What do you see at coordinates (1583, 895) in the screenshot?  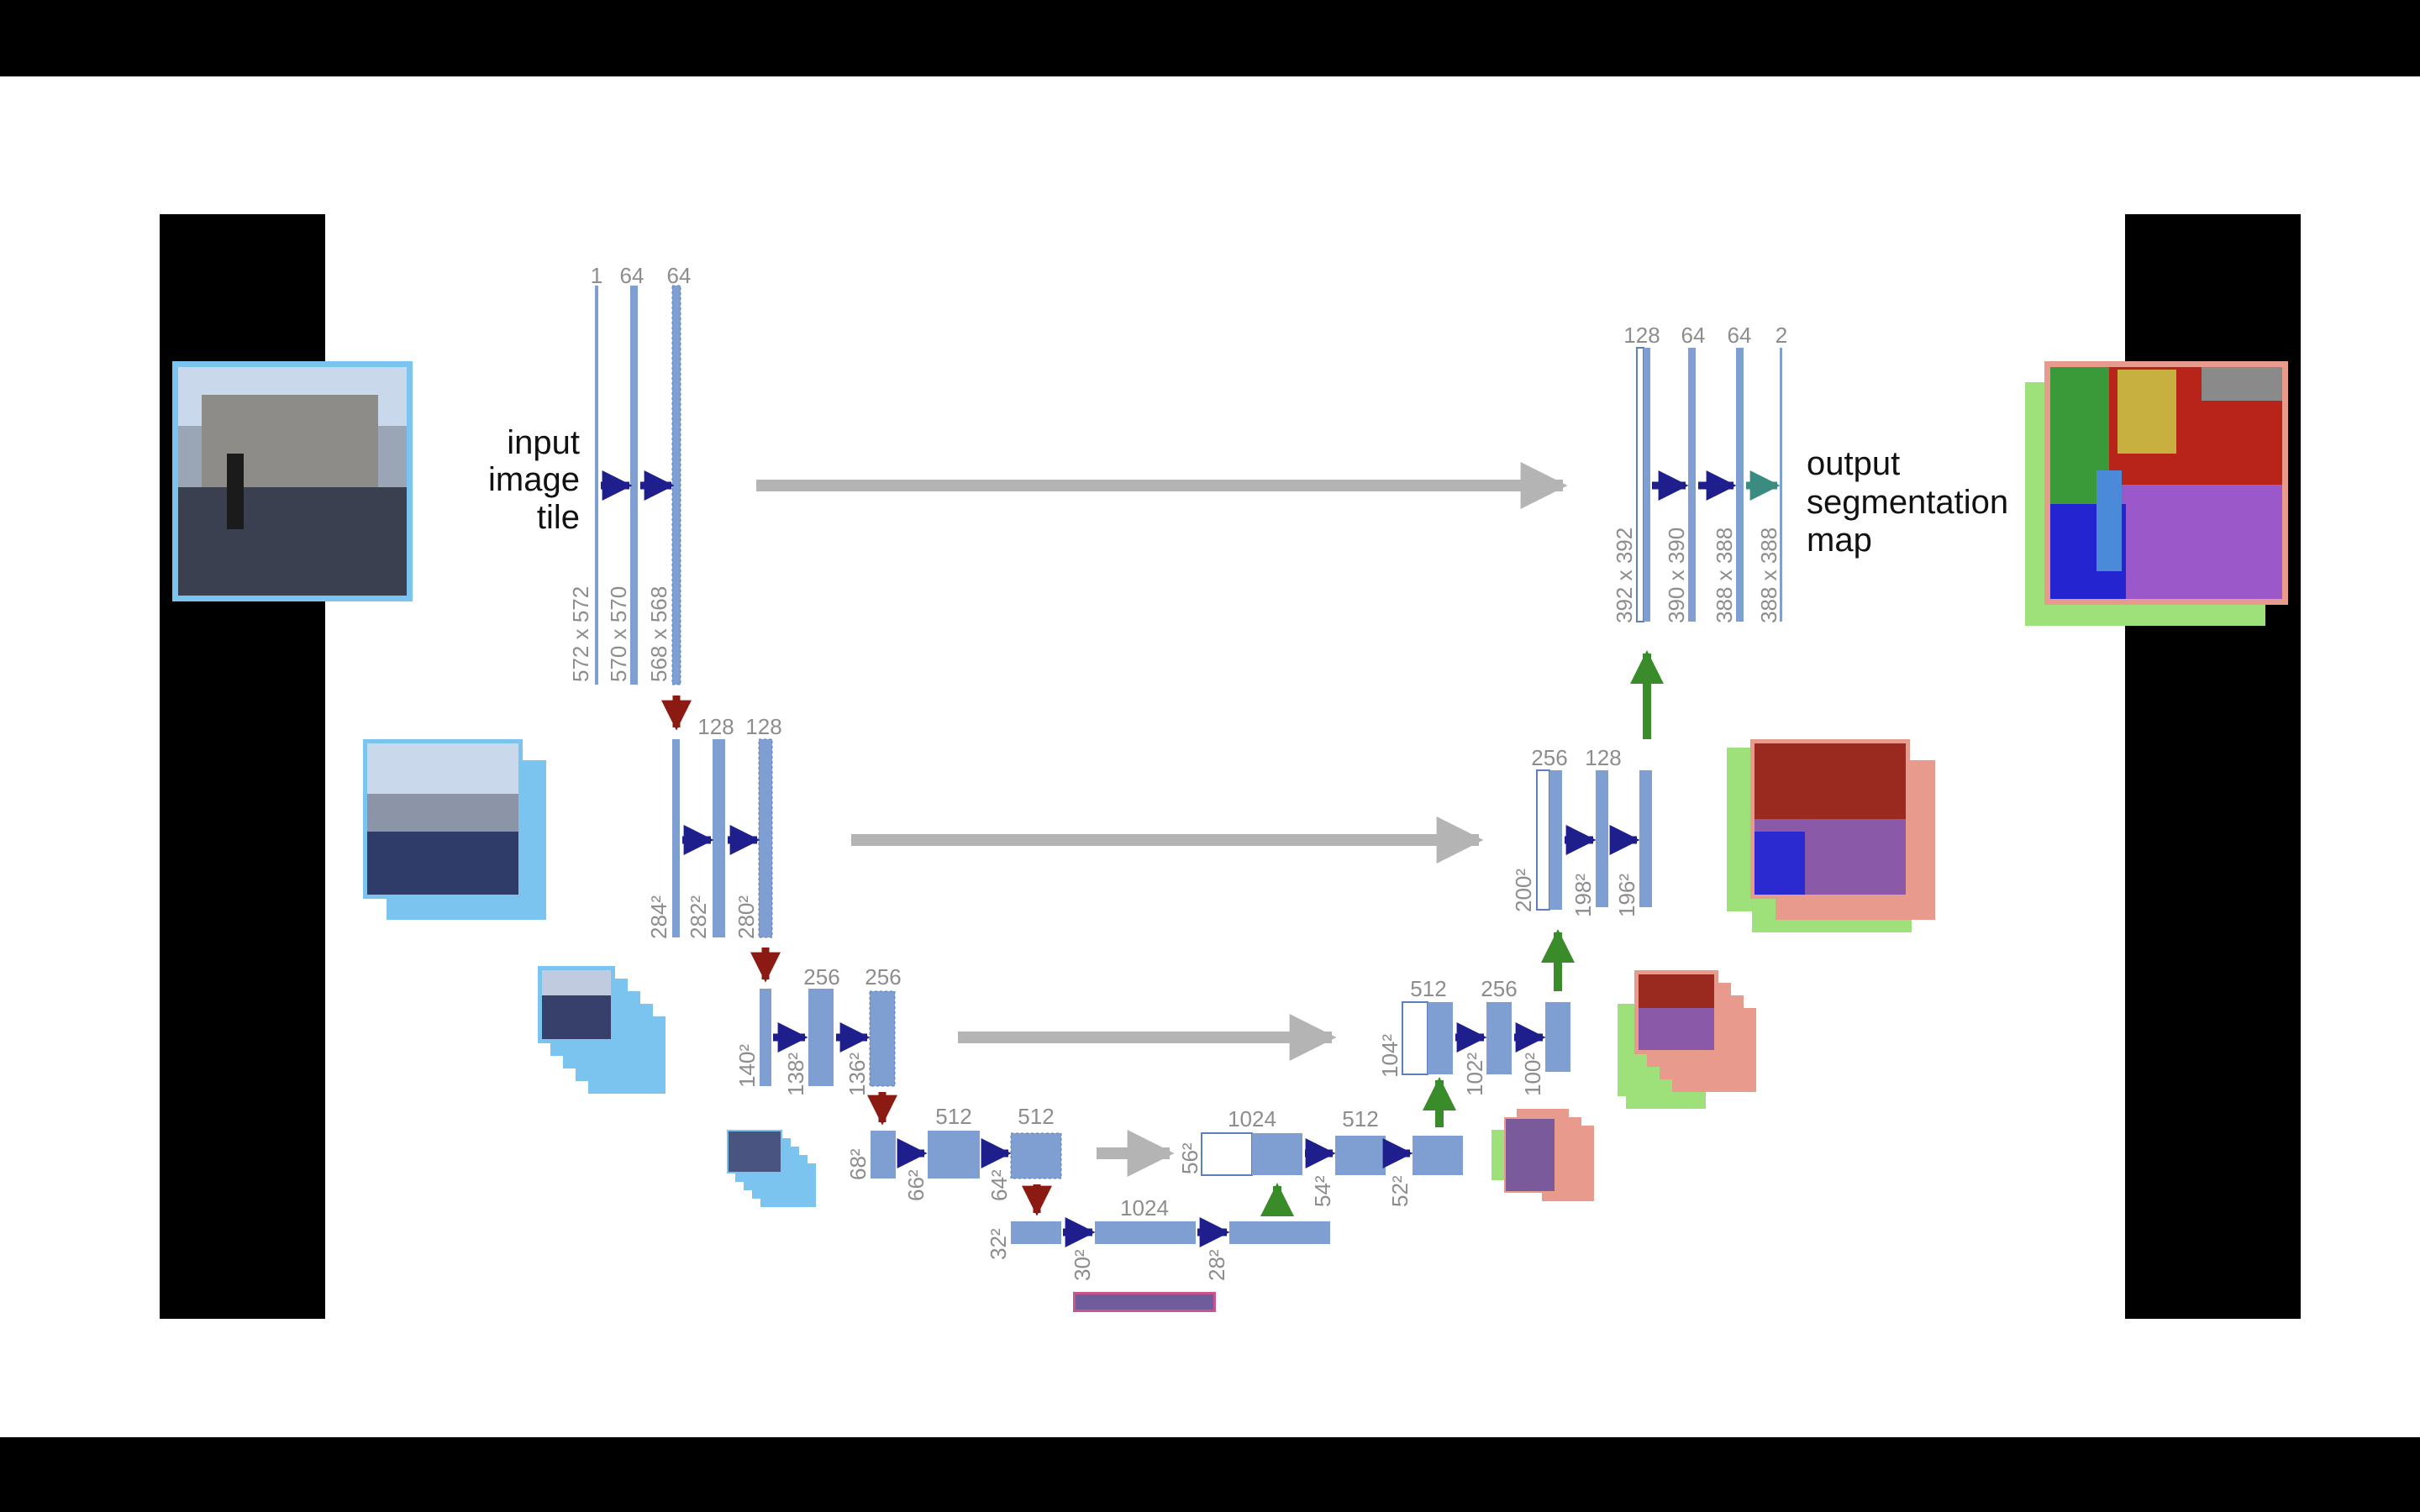 I see `size-label-dec2-a: 198²` at bounding box center [1583, 895].